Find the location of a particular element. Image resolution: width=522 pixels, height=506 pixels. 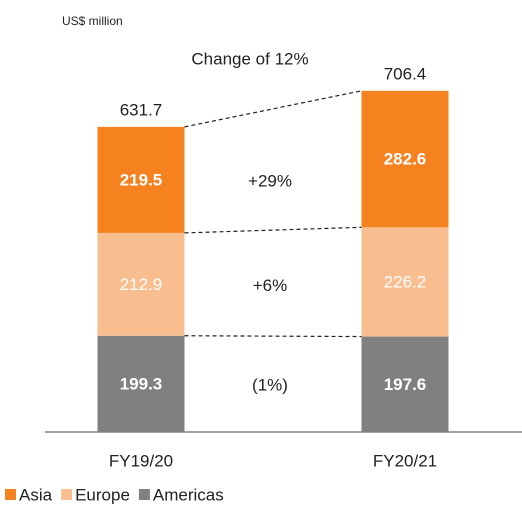

x-tick-label: FY19/20 is located at coordinates (141, 460).